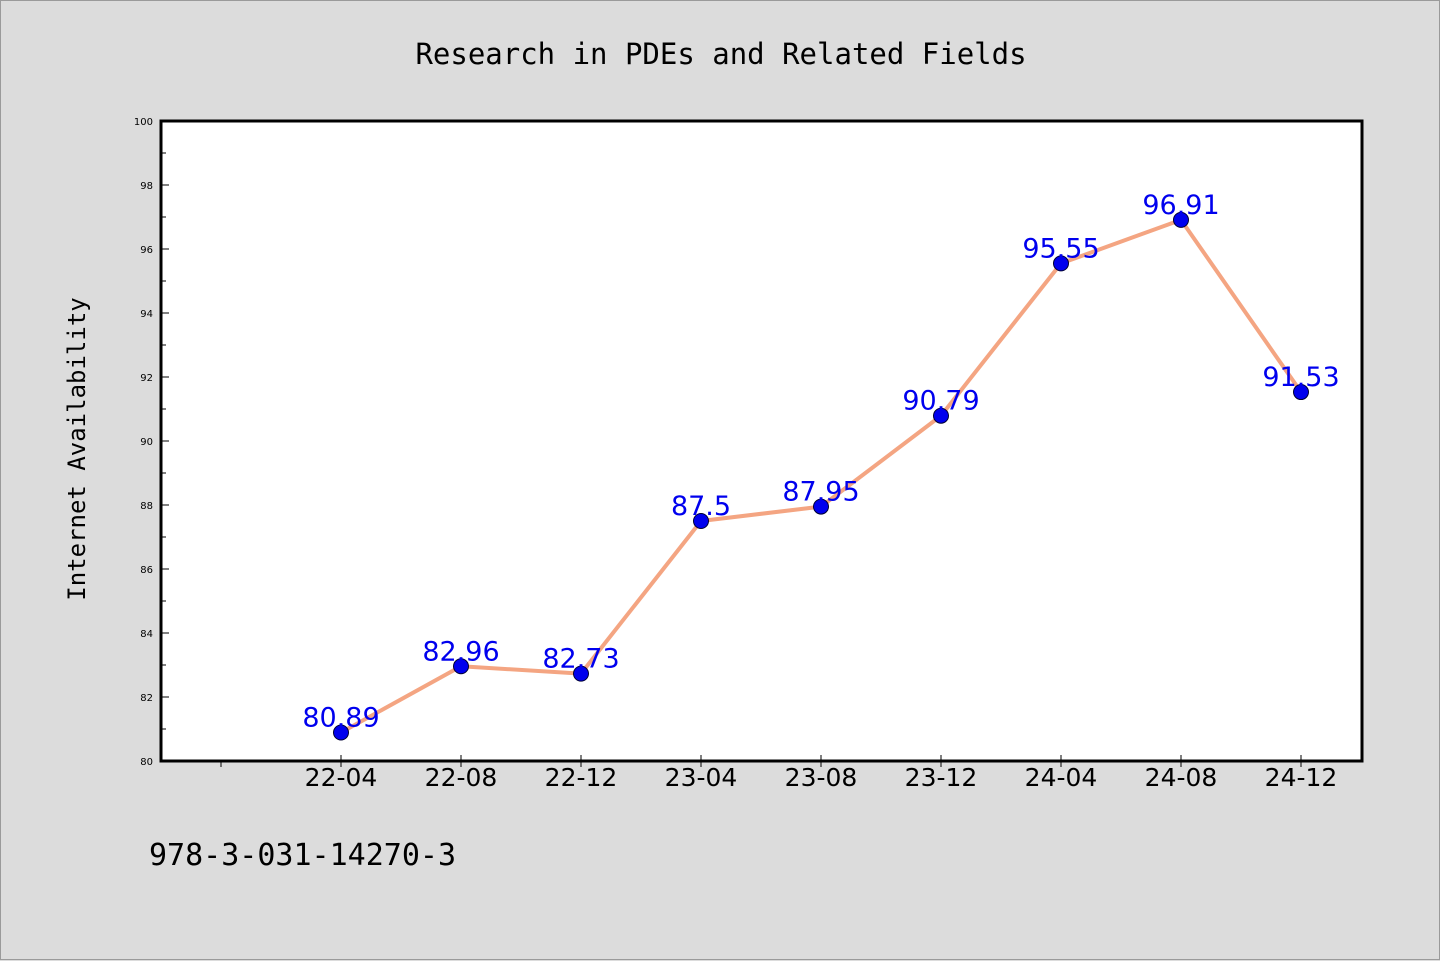 Image resolution: width=1440 pixels, height=961 pixels. Describe the element at coordinates (1181, 777) in the screenshot. I see `x-tick-label: 24-08` at that location.